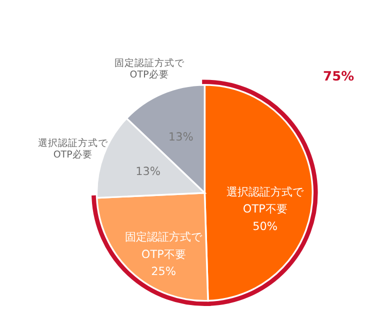 The height and width of the screenshot is (325, 380). What do you see at coordinates (163, 271) in the screenshot?
I see `data-label: 25%` at bounding box center [163, 271].